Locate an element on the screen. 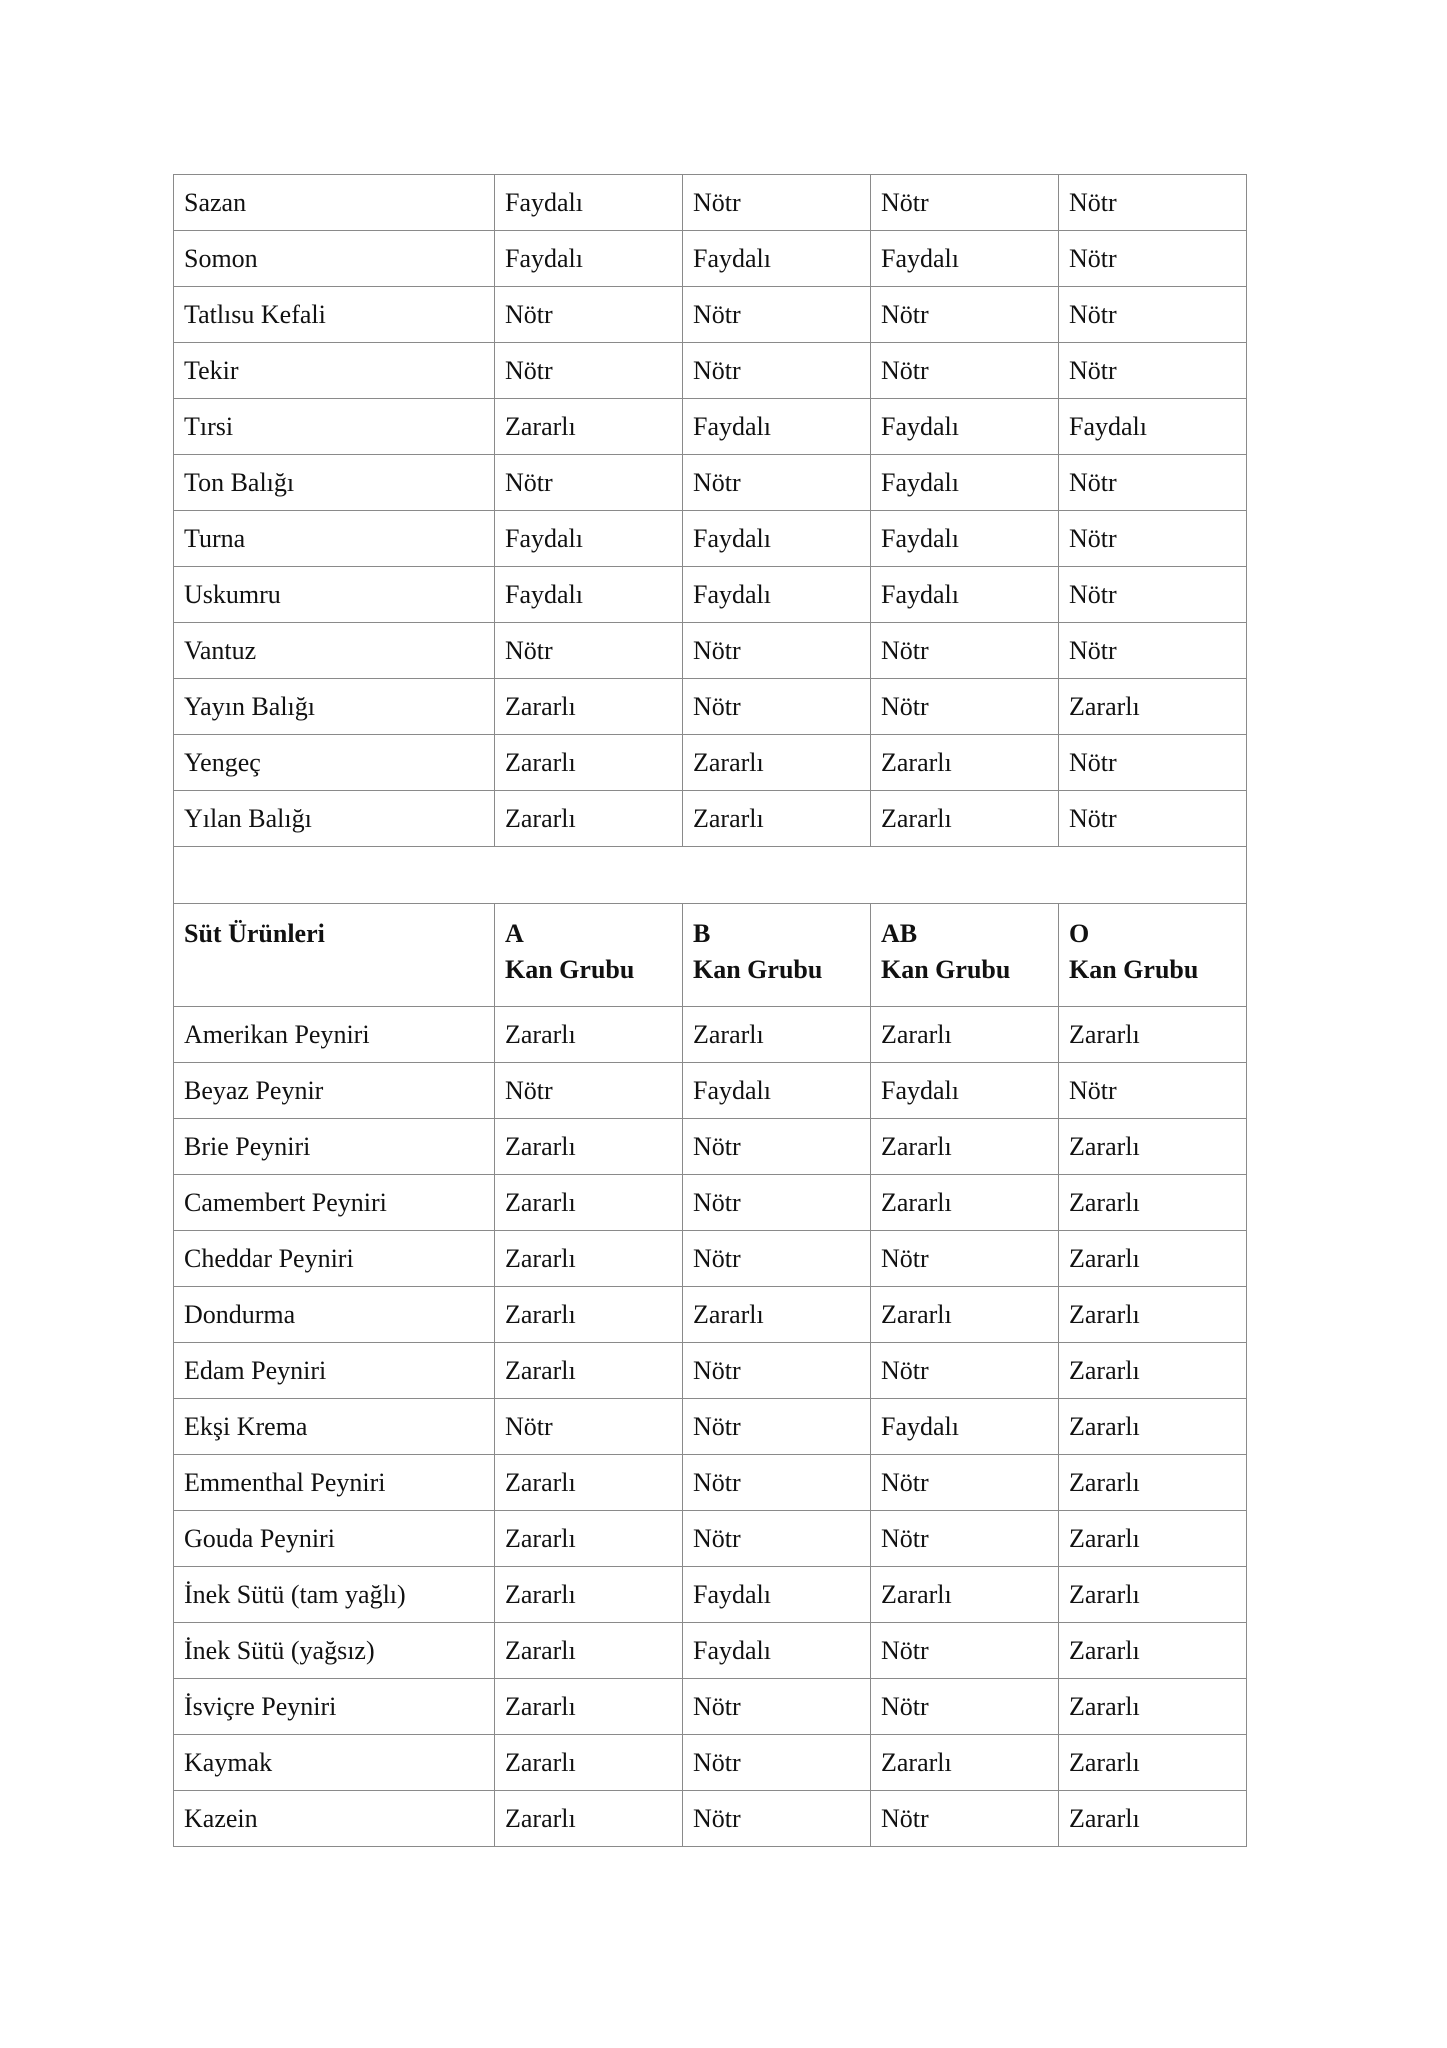 The image size is (1447, 2048). food-name-cell: İsviçre Peyniri is located at coordinates (334, 1706).